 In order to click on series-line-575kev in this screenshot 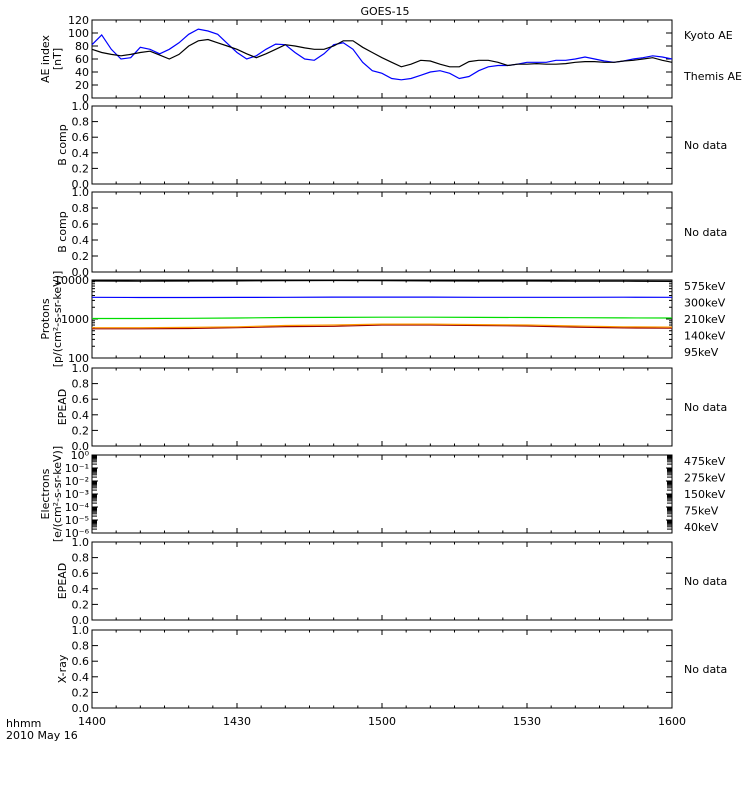, I will do `click(382, 327)`.